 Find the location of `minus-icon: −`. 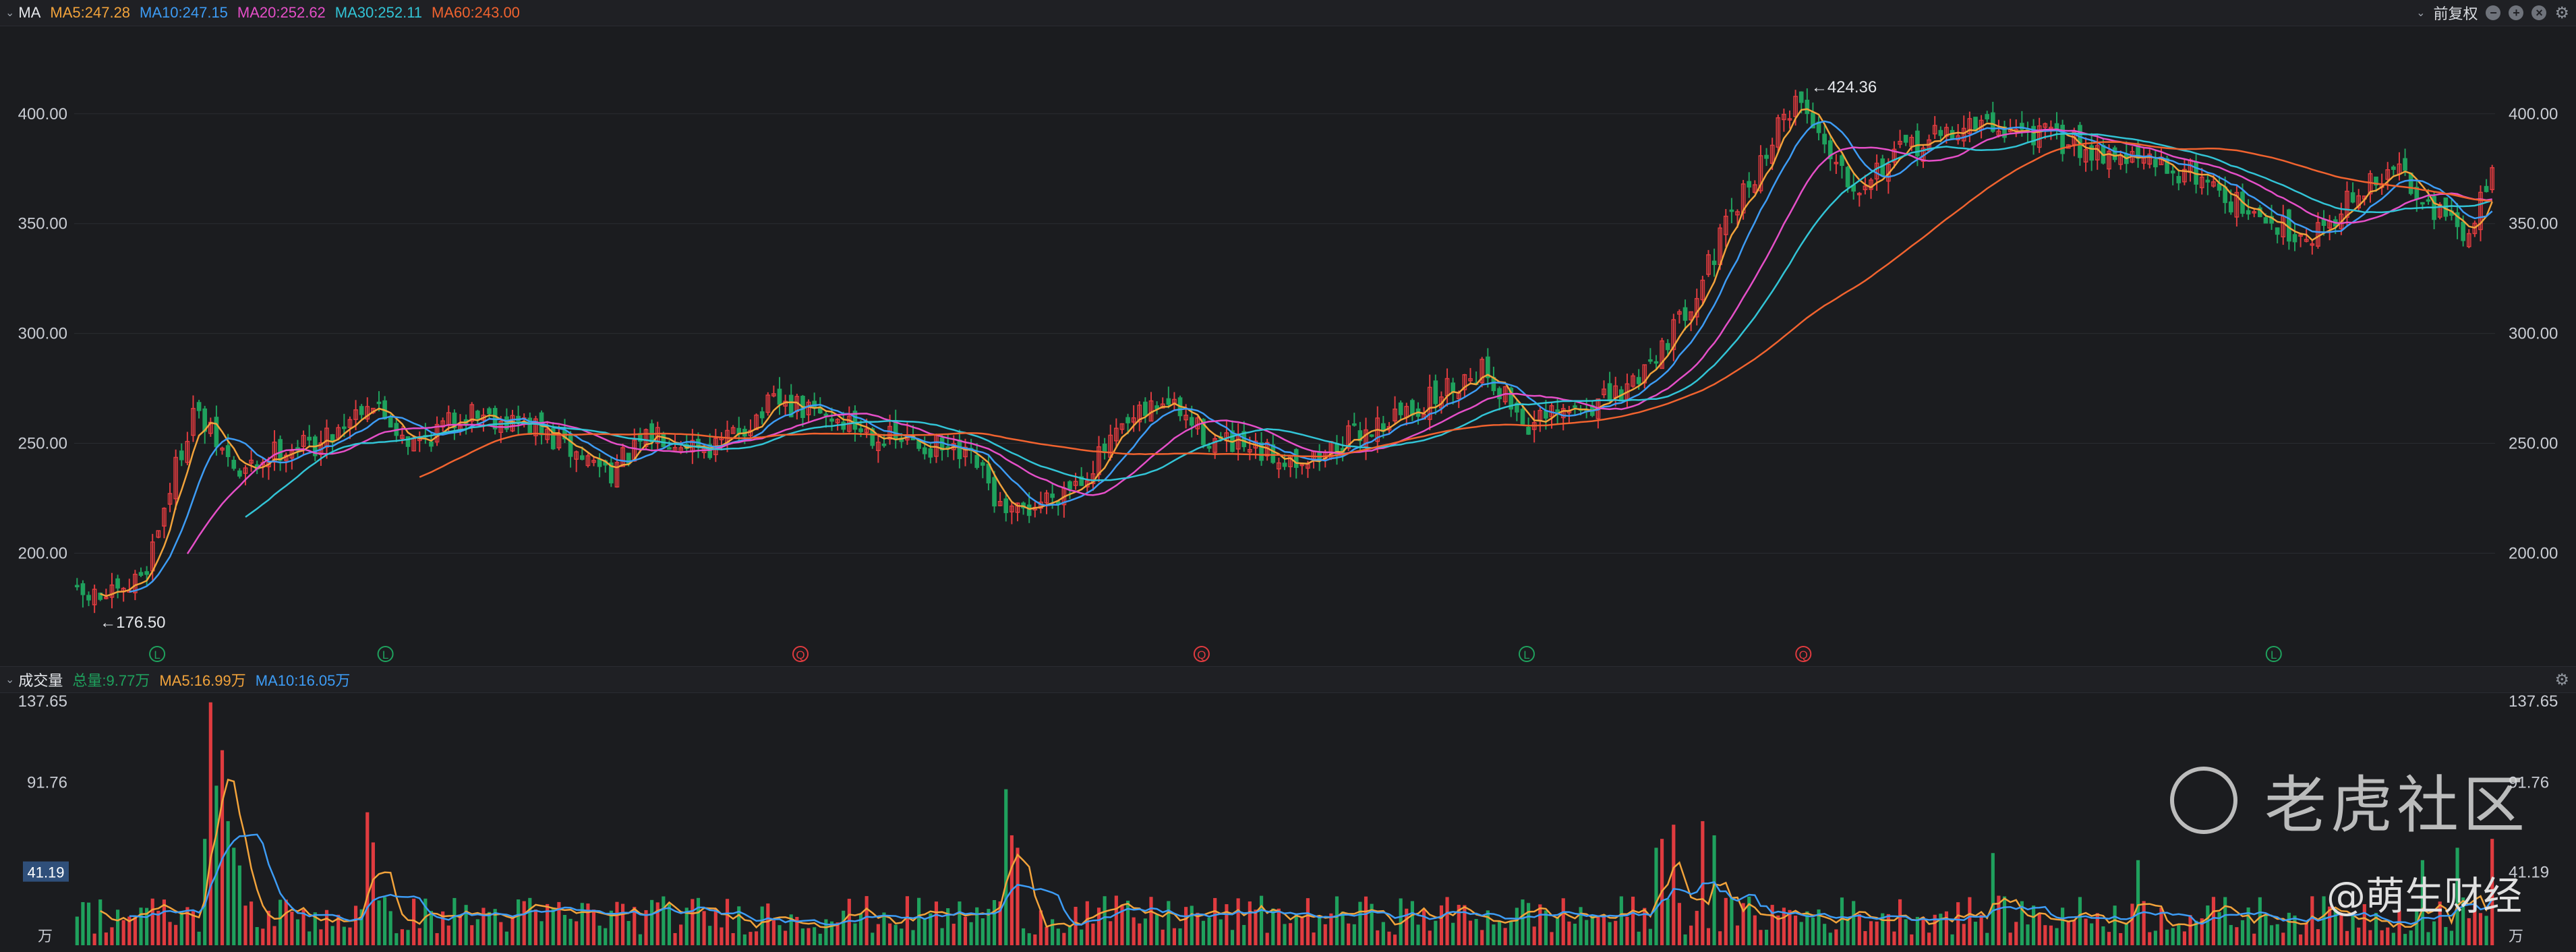

minus-icon: − is located at coordinates (2493, 13).